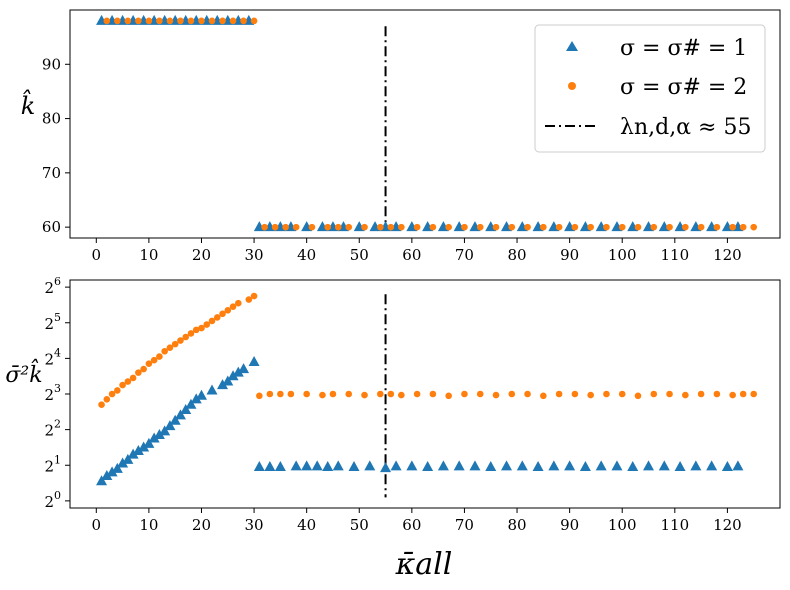 This screenshot has width=790, height=590. I want to click on bottom-y-tick-label: 23, so click(52, 393).